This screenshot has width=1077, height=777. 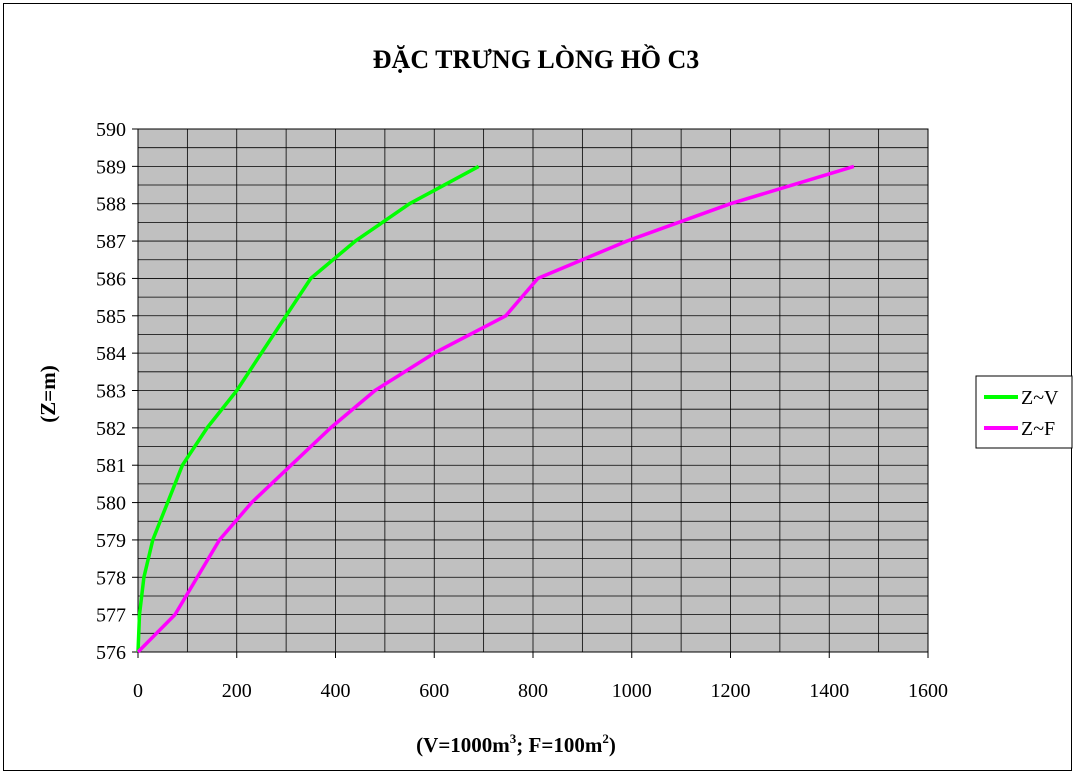 What do you see at coordinates (111, 504) in the screenshot?
I see `y-tick-label: 580` at bounding box center [111, 504].